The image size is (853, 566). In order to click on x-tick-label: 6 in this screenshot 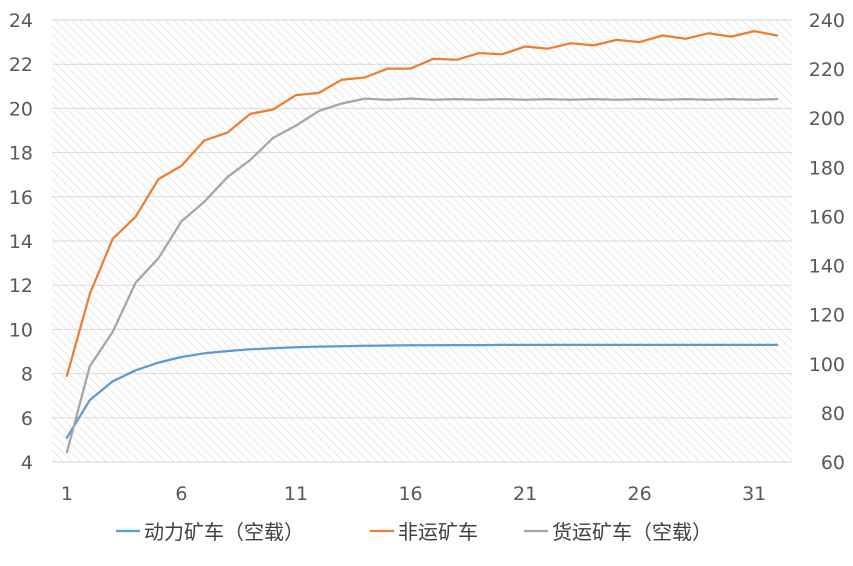, I will do `click(181, 494)`.